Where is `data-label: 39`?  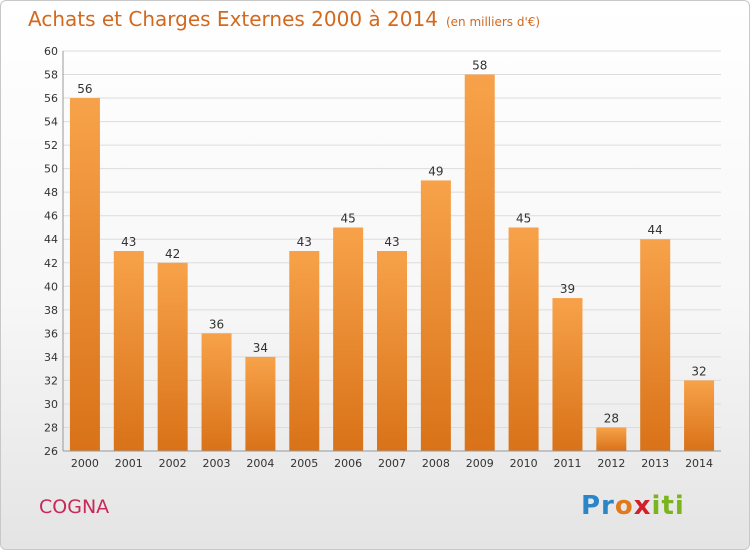 data-label: 39 is located at coordinates (567, 289).